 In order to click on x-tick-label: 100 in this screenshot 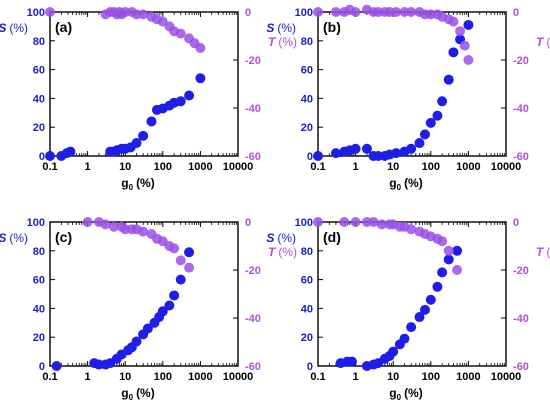, I will do `click(163, 377)`.